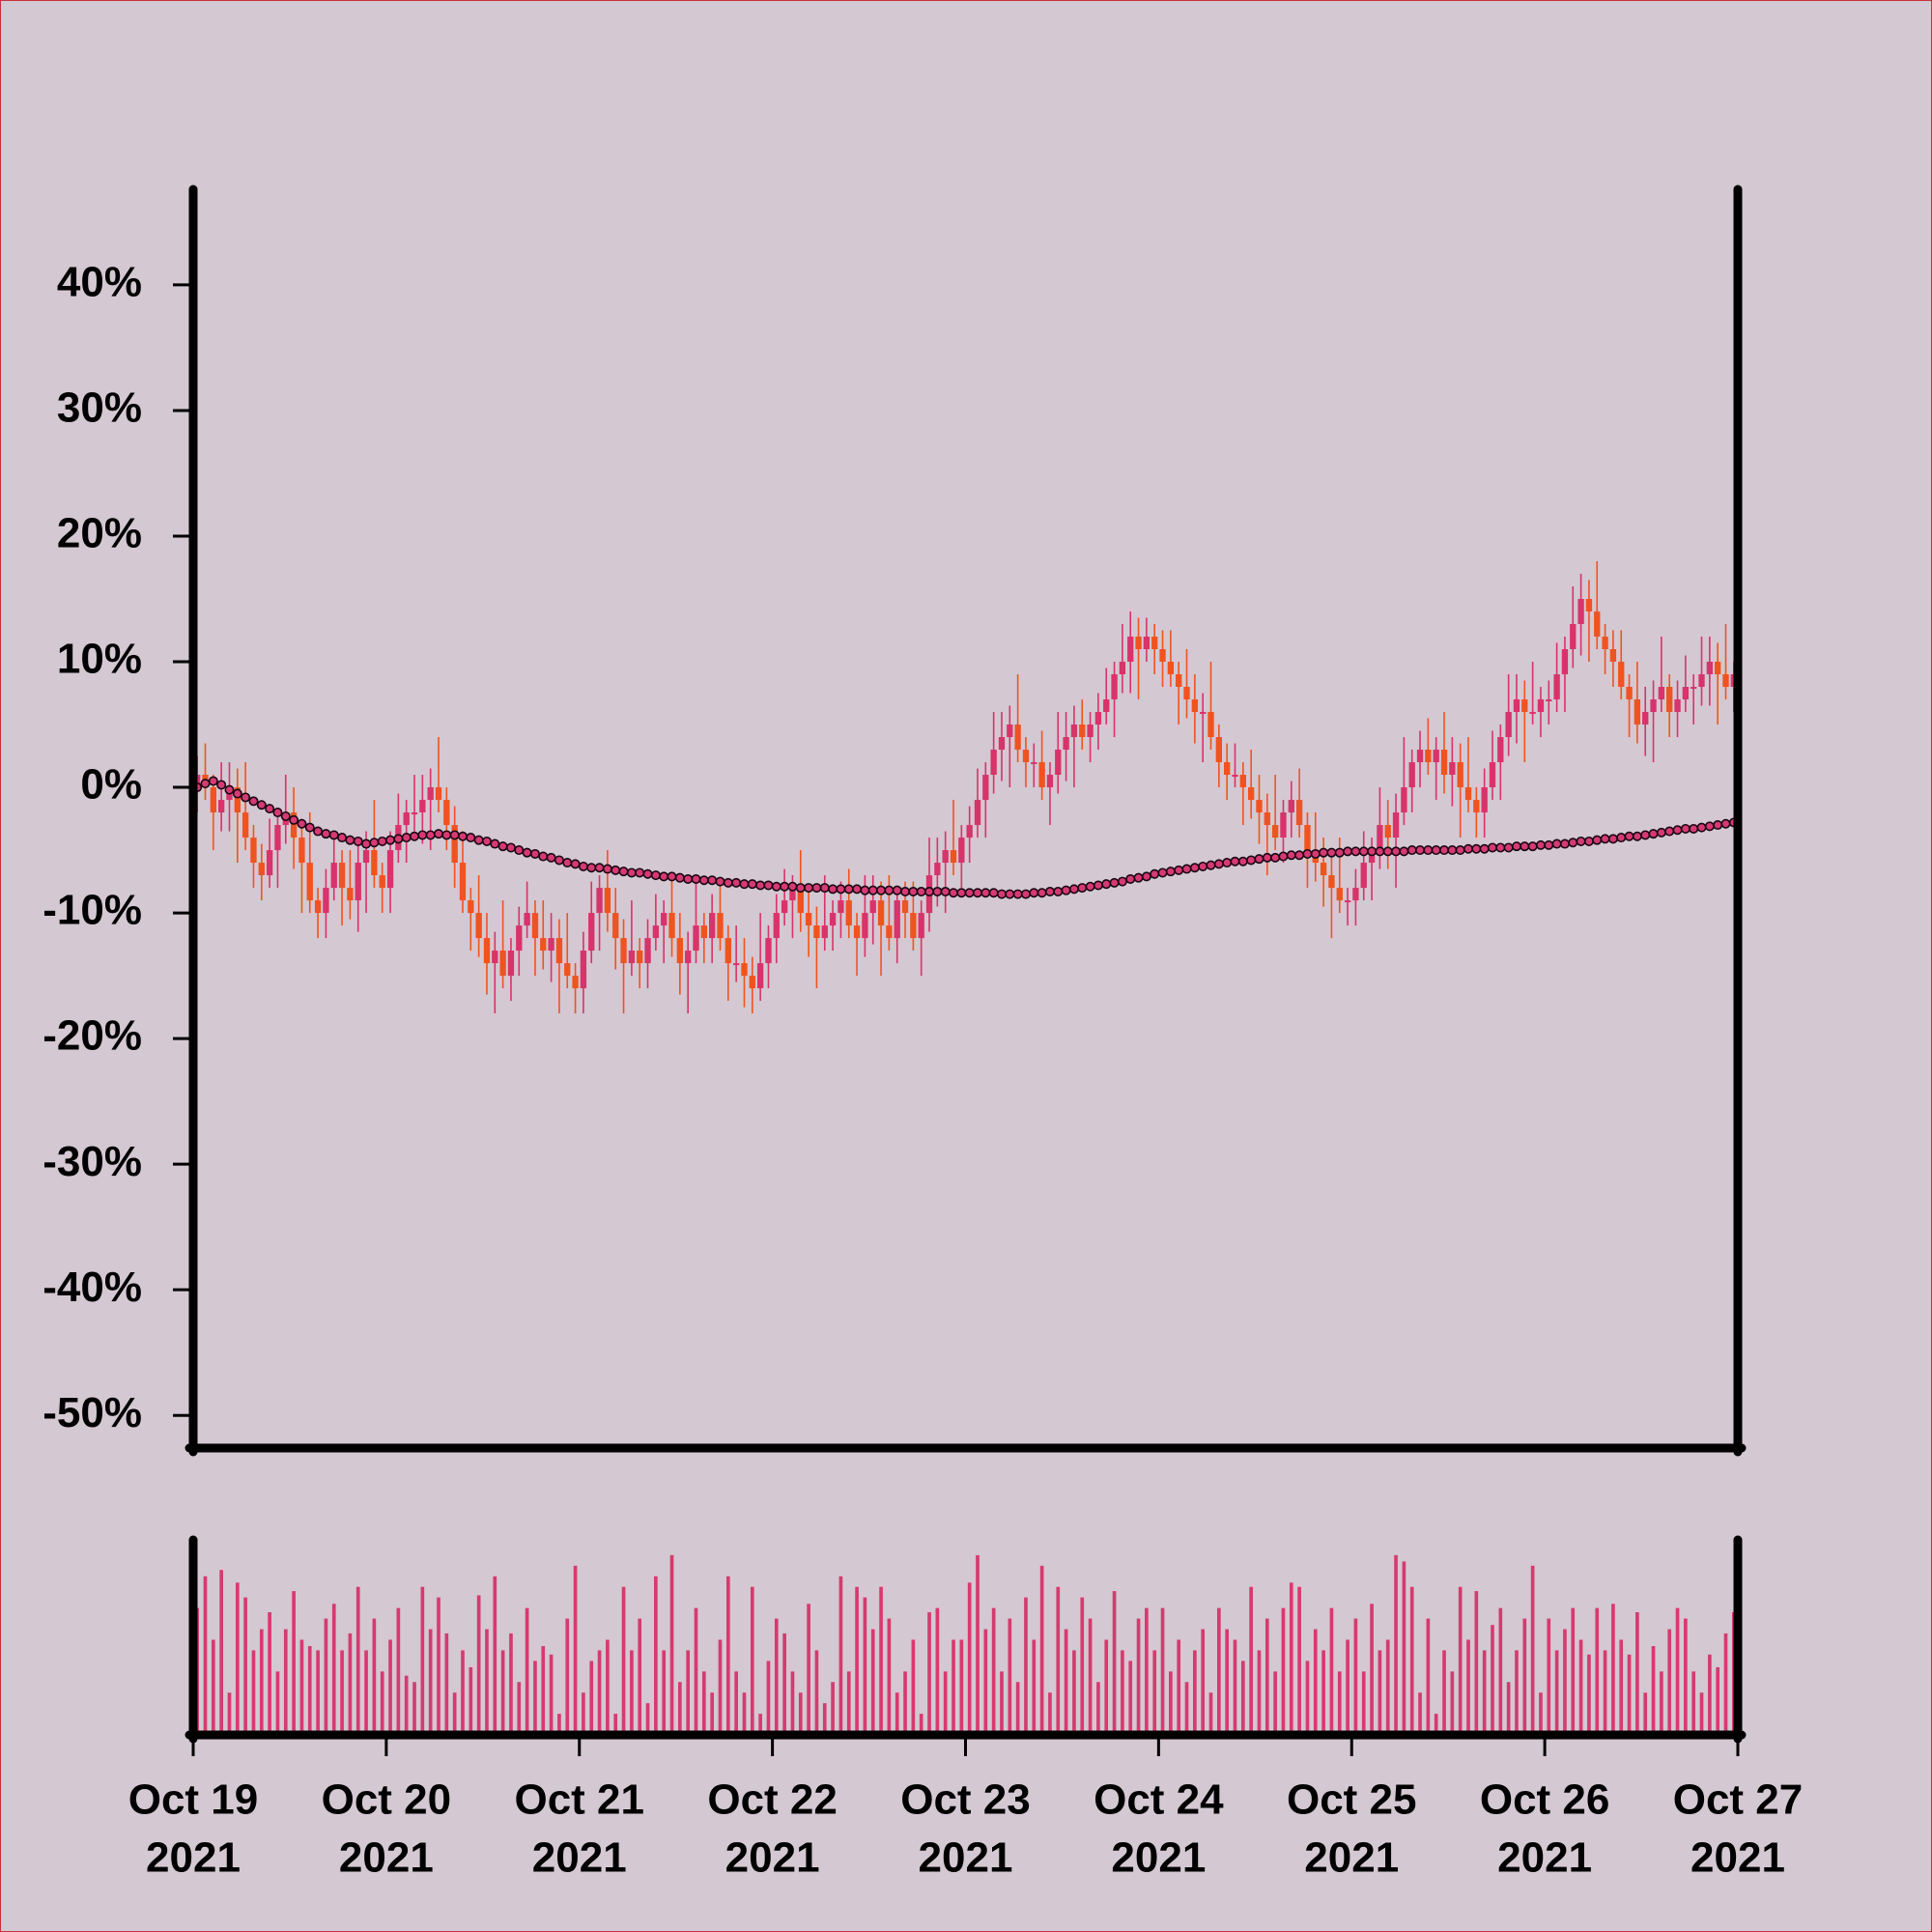  Describe the element at coordinates (772, 1800) in the screenshot. I see `x-tick-label: Oct 22` at that location.